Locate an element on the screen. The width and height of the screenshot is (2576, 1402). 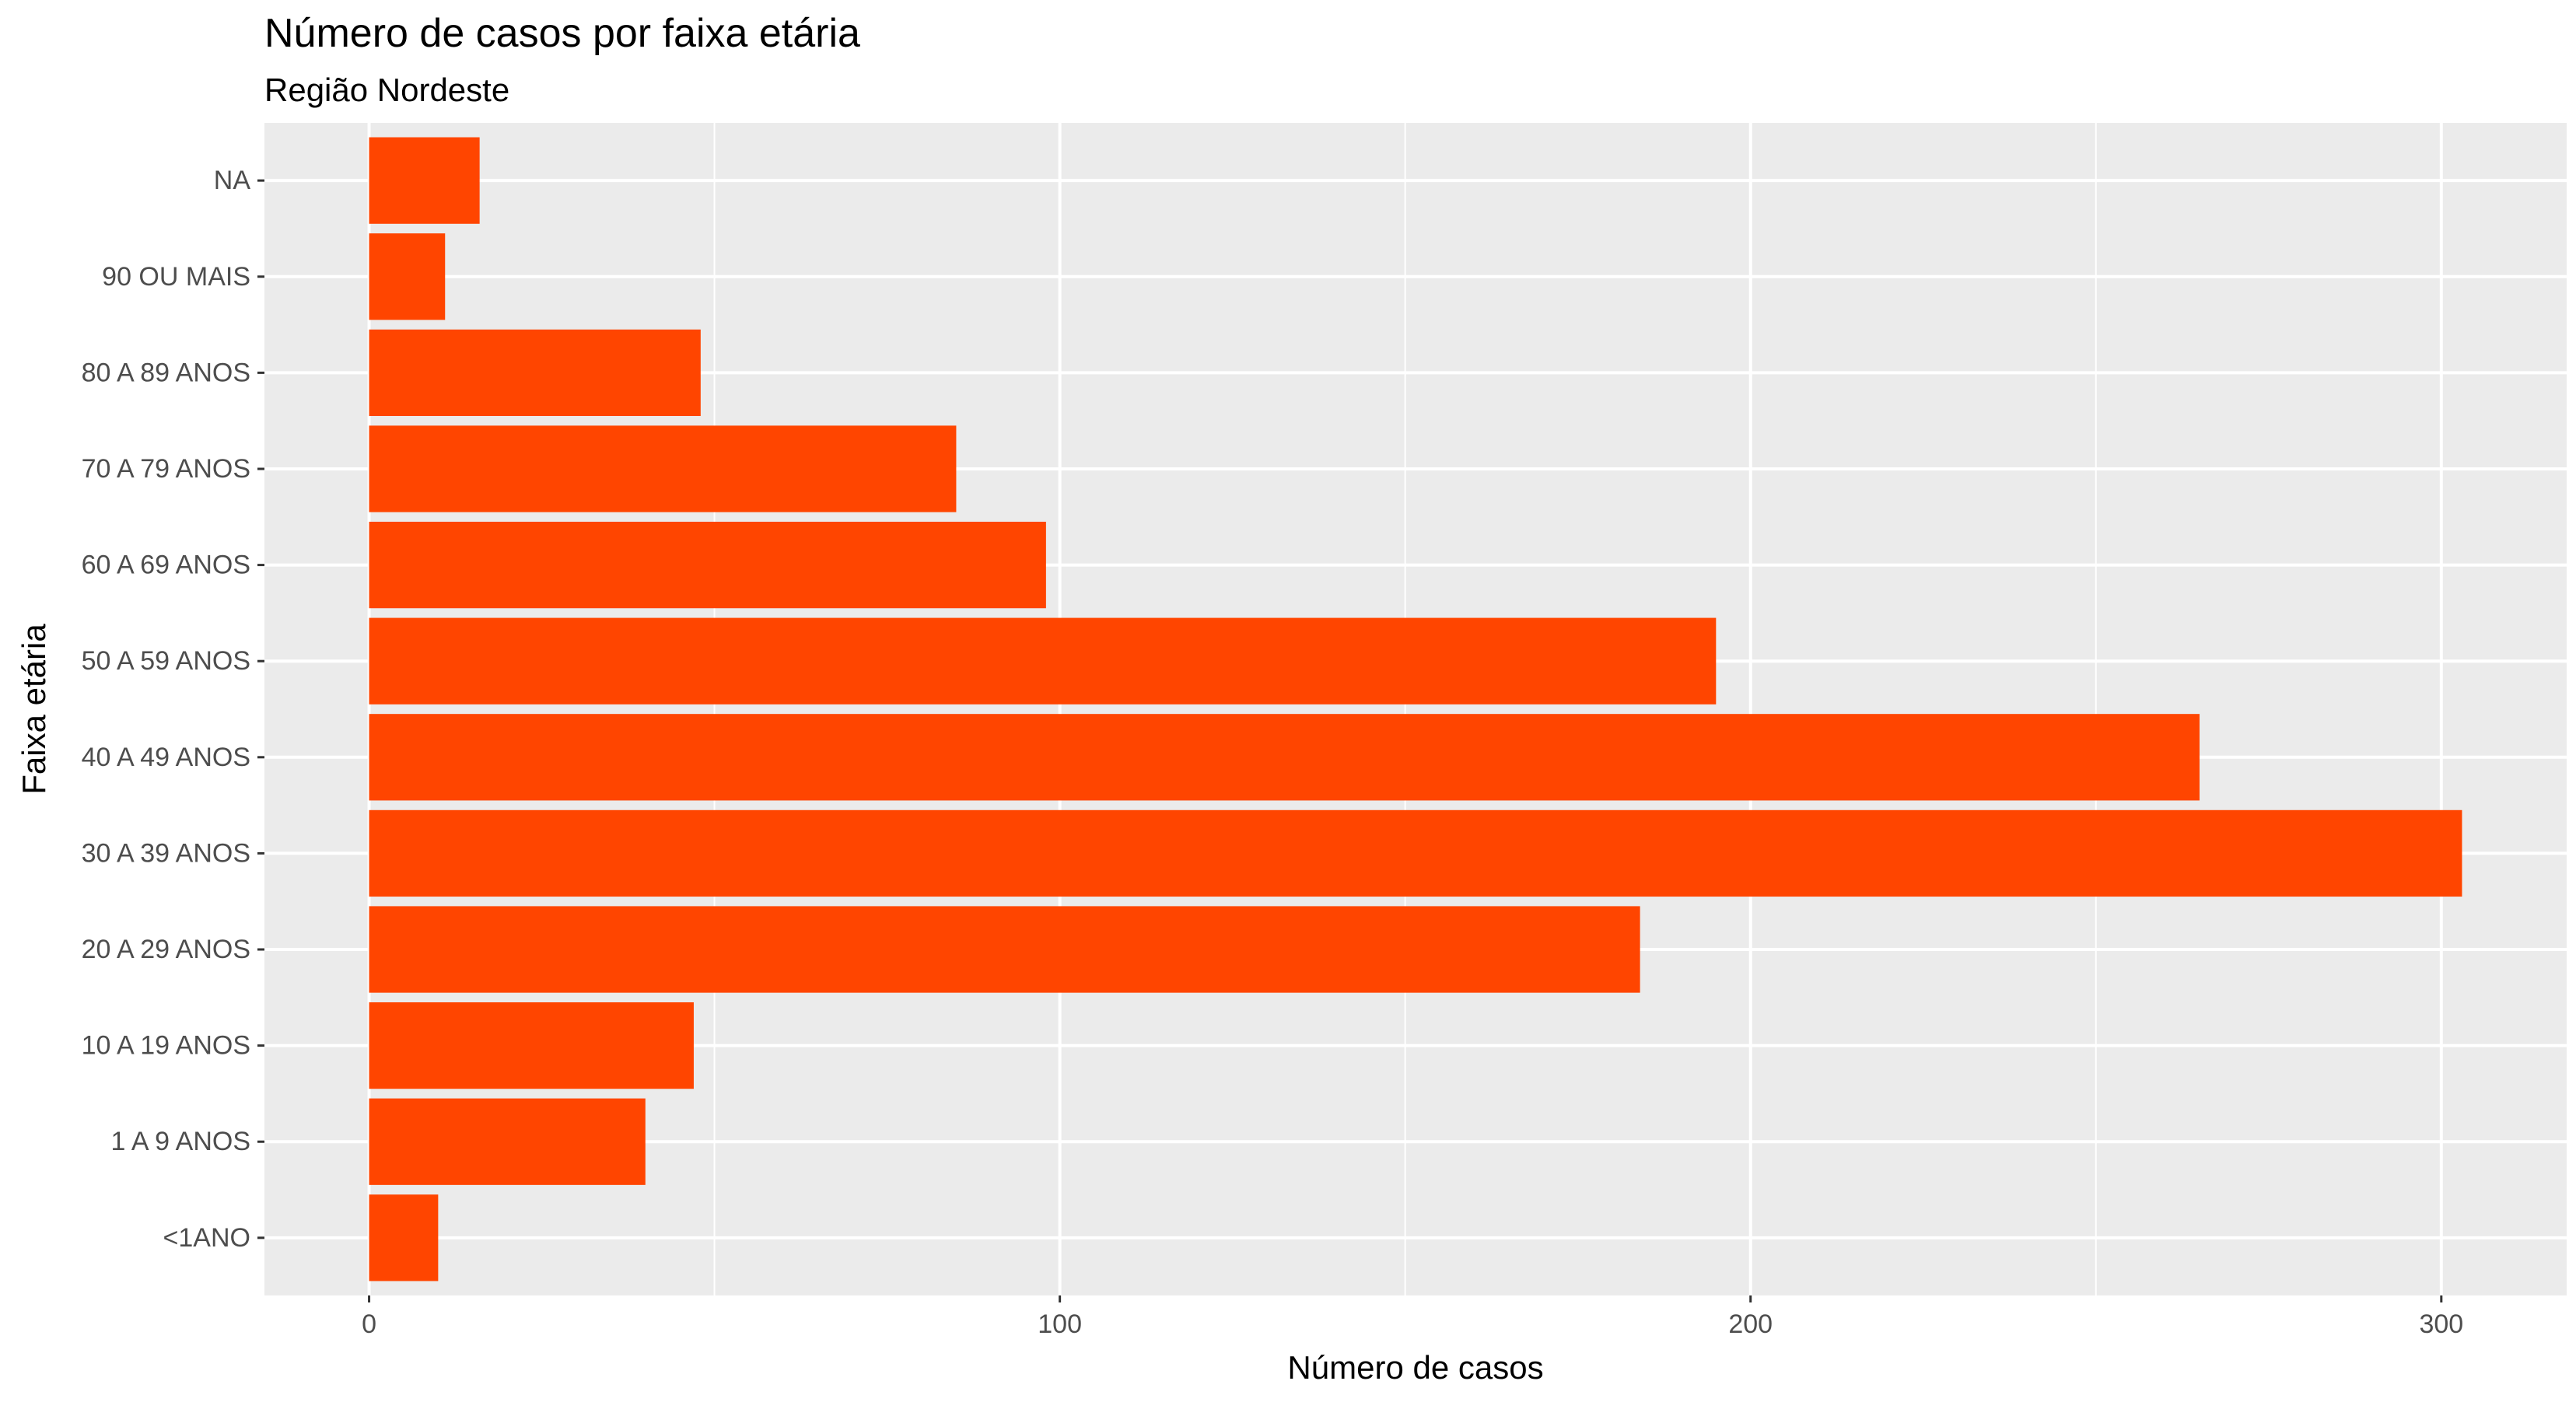
x-tick-label: 0 is located at coordinates (369, 1324).